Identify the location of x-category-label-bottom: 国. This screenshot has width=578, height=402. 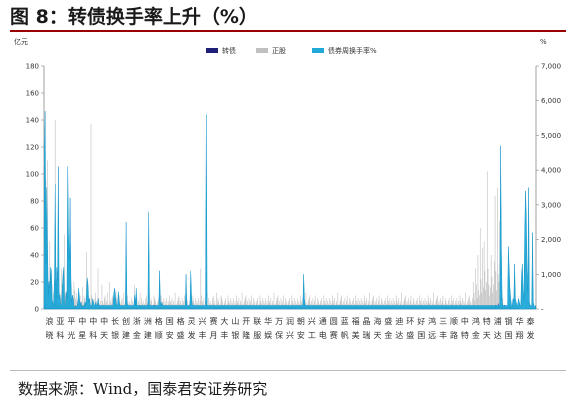
(421, 335).